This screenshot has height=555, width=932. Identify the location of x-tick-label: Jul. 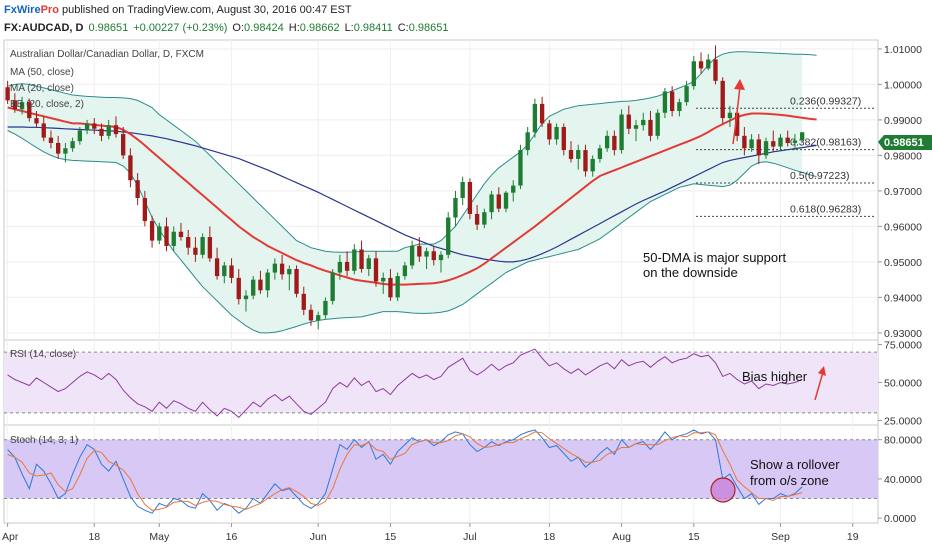
(469, 537).